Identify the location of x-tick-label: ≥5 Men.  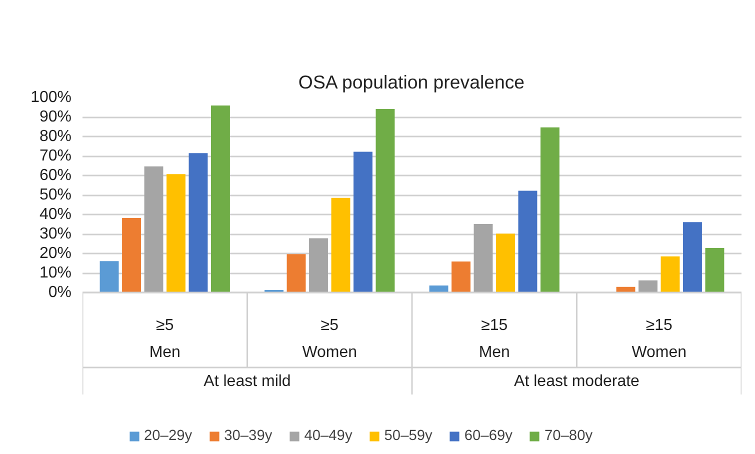
(164, 339).